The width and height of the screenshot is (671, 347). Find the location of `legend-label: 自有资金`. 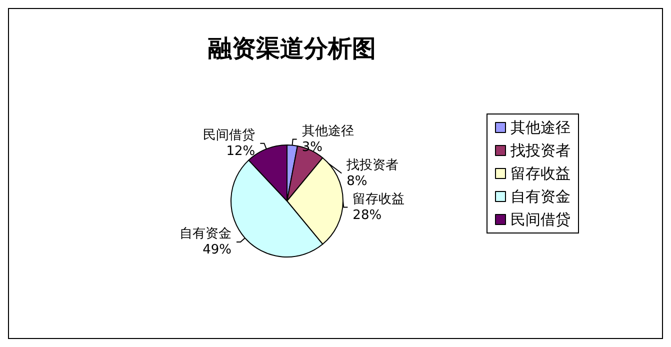

legend-label: 自有资金 is located at coordinates (540, 197).